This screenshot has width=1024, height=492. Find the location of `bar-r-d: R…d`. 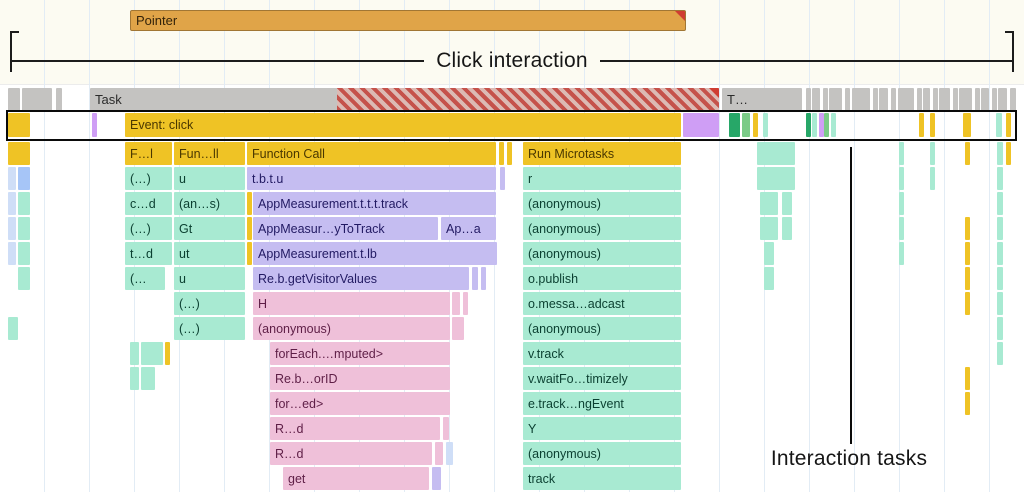

bar-r-d: R…d is located at coordinates (351, 453).